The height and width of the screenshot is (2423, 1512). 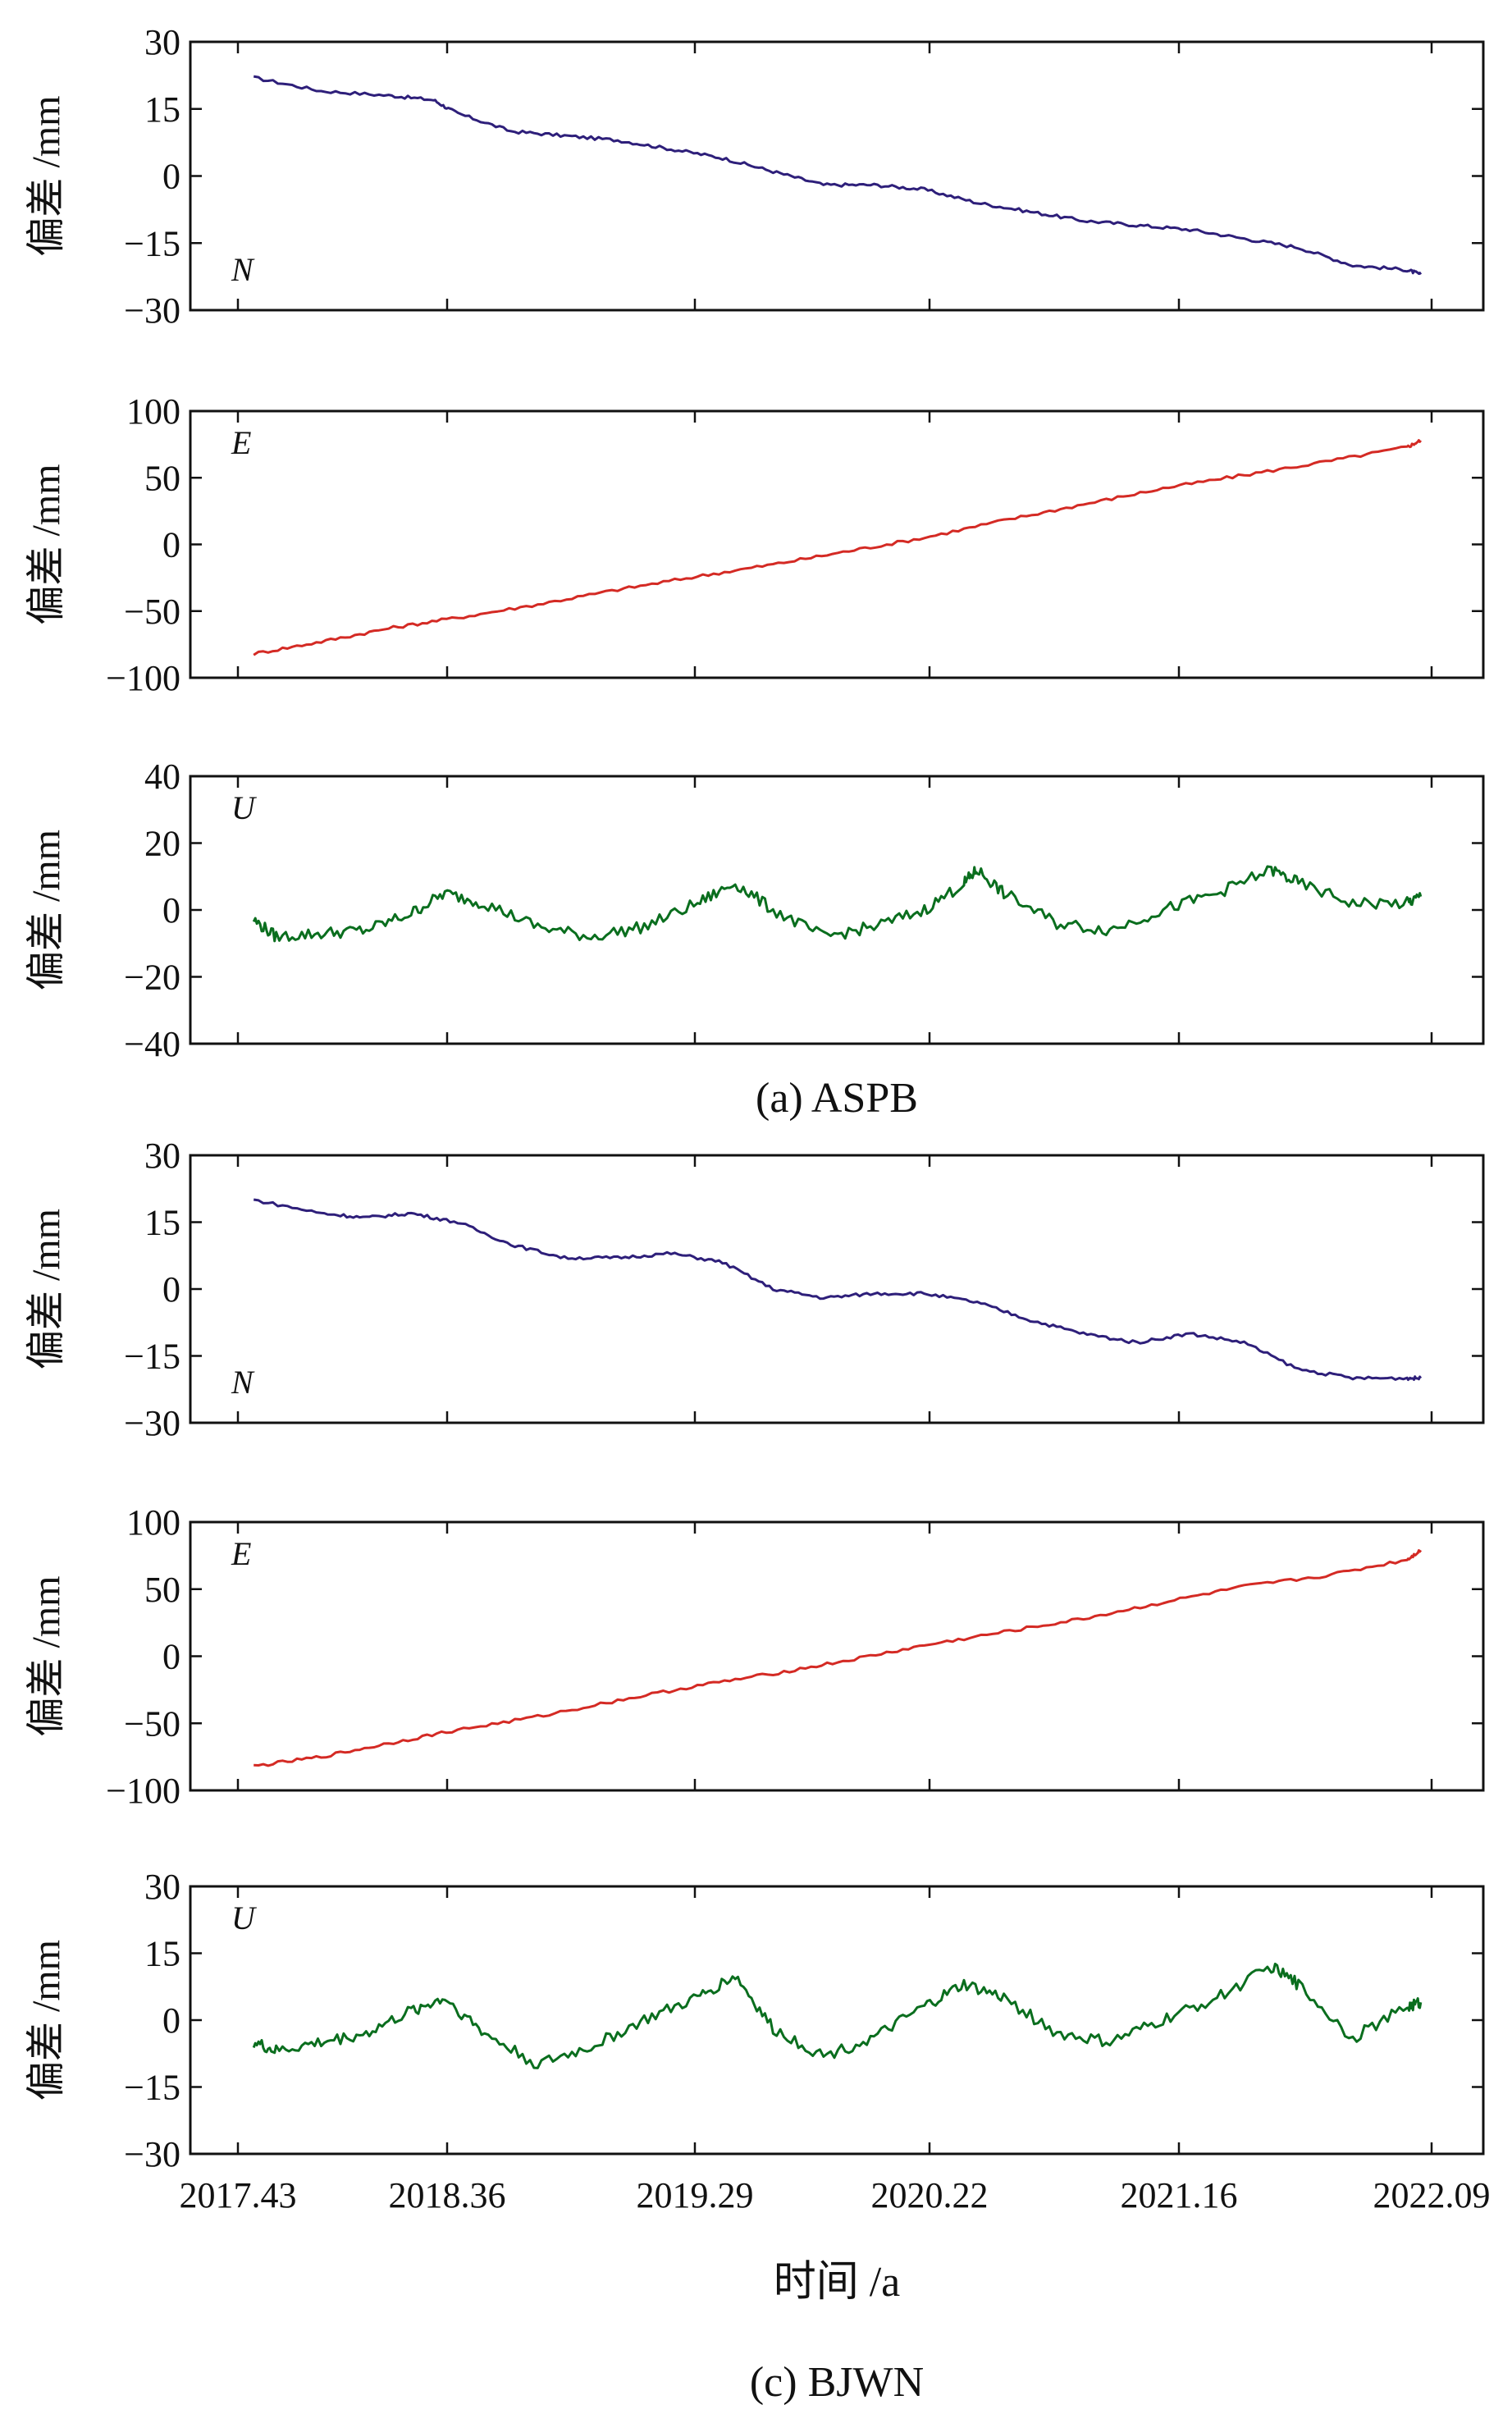 I want to click on y-tick-label: −20, so click(x=152, y=978).